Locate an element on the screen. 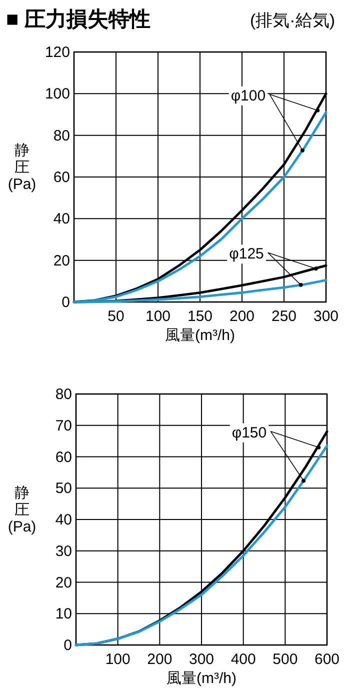 The height and width of the screenshot is (700, 345). x-tick-label: 400 is located at coordinates (243, 659).